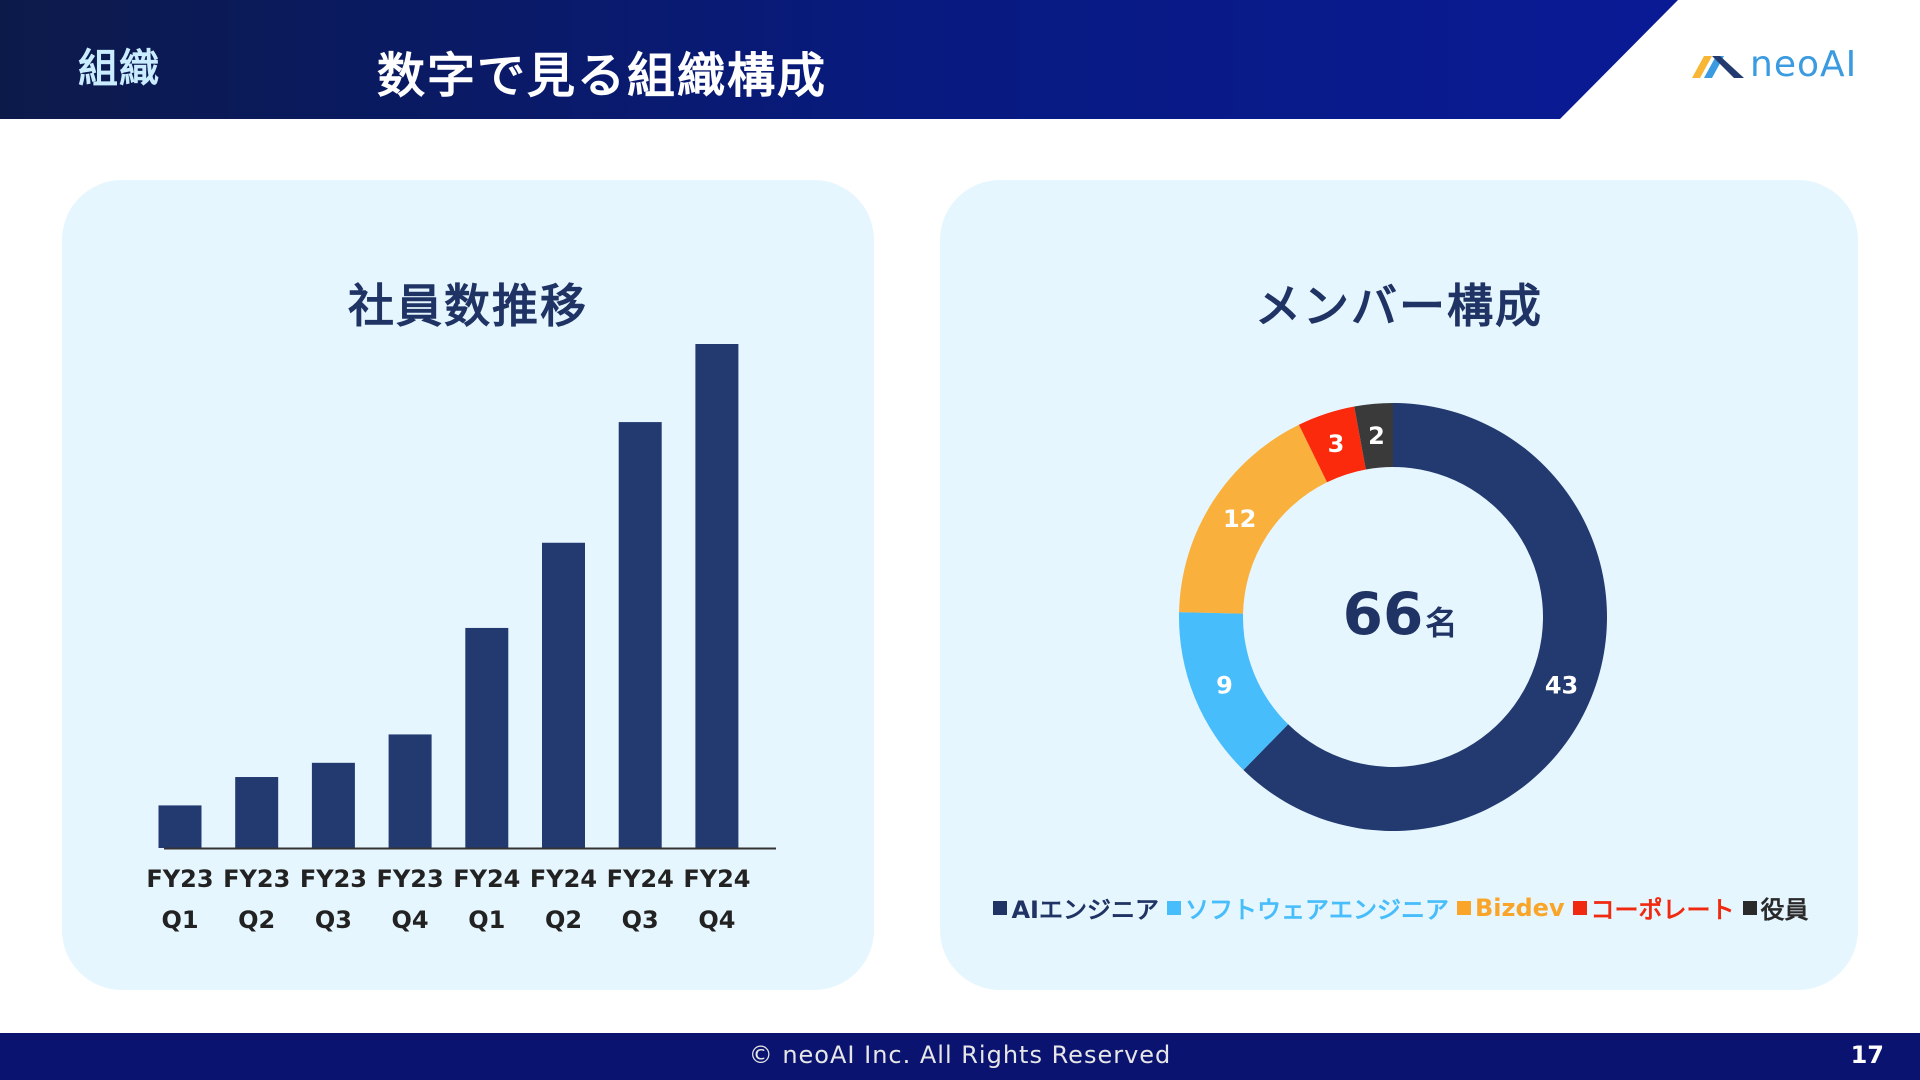  Describe the element at coordinates (1399, 306) in the screenshot. I see `composition-chart-title: メンバー構成` at that location.